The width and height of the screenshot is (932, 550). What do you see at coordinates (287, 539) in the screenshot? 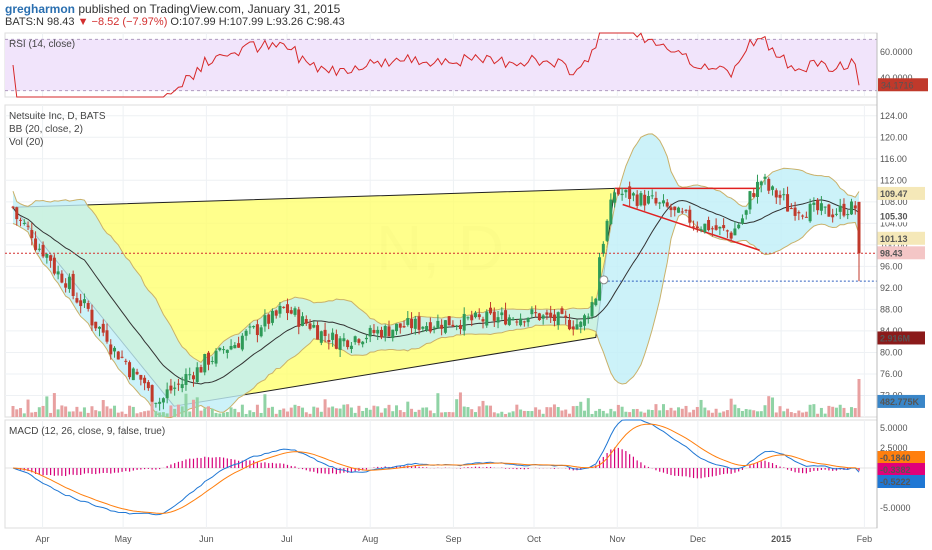
I see `x-tick-label: Jul` at bounding box center [287, 539].